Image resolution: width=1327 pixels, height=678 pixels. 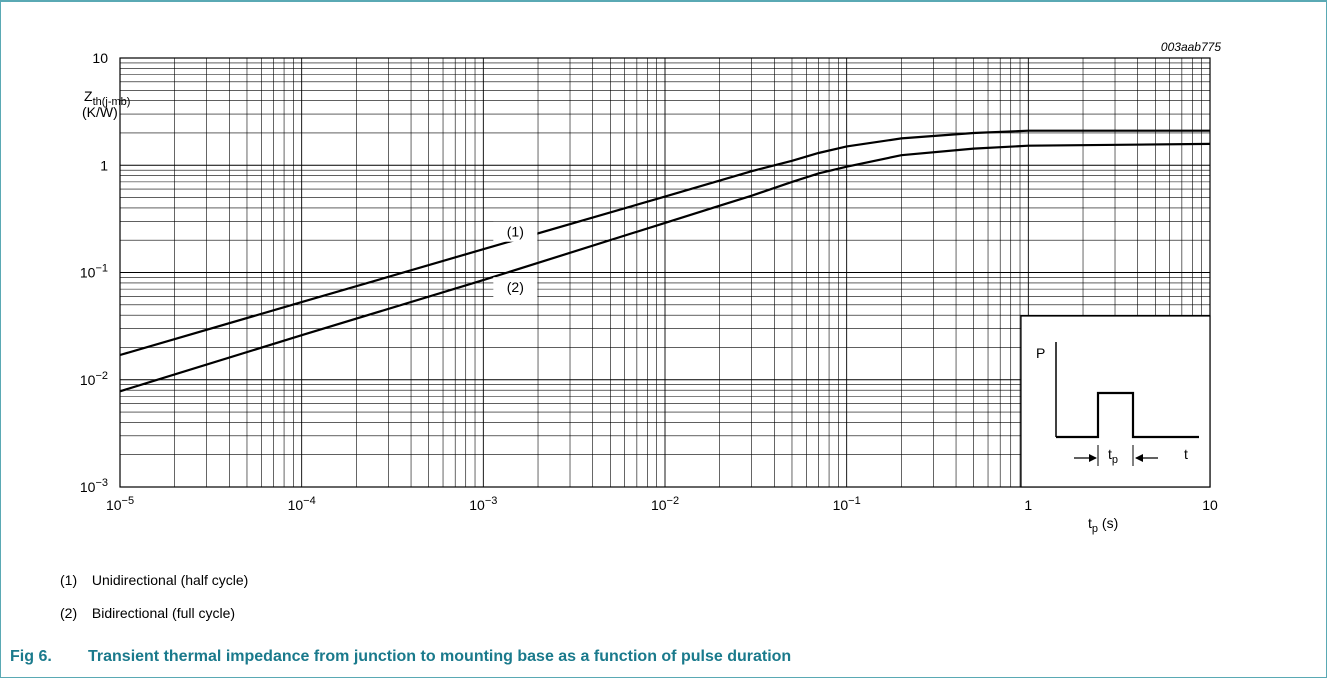 I want to click on figure-number: Fig 6., so click(x=31, y=656).